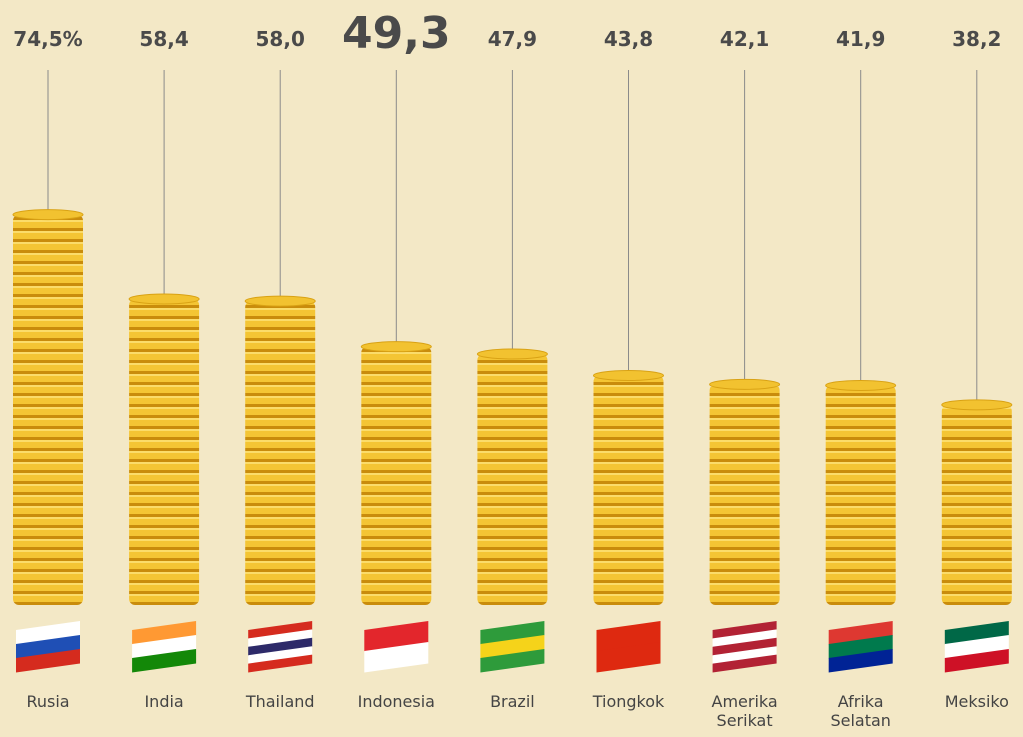 This screenshot has width=1023, height=737. I want to click on category-label: Brazil, so click(512, 701).